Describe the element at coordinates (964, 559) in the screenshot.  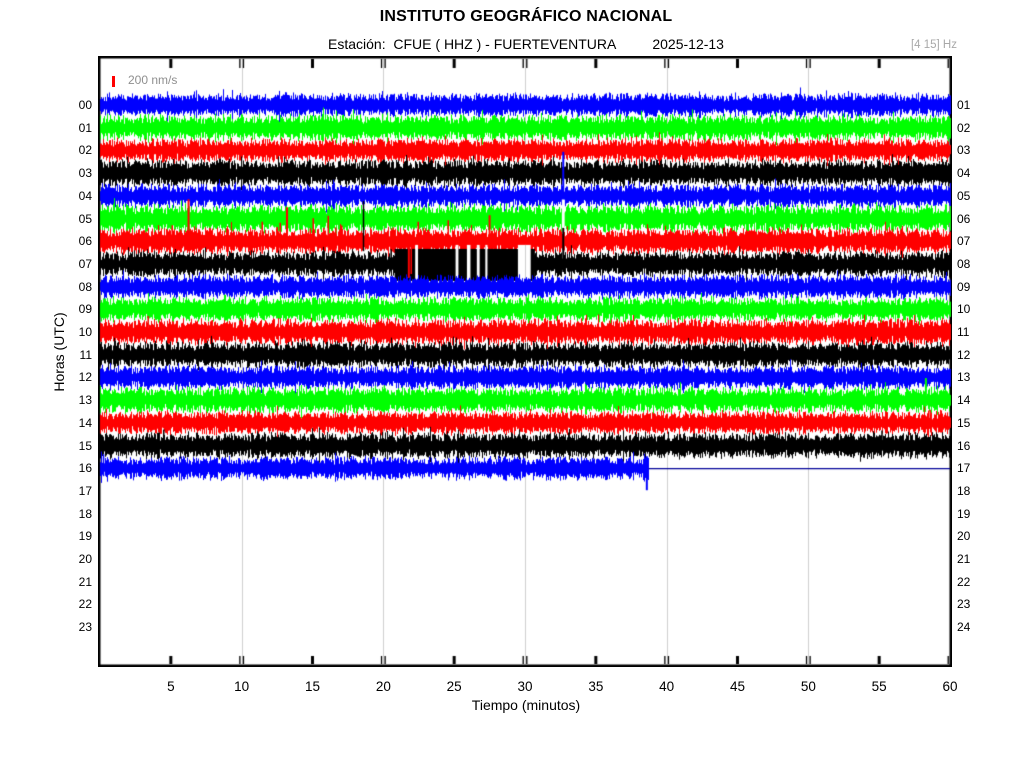
I see `hour-label-right: 21` at that location.